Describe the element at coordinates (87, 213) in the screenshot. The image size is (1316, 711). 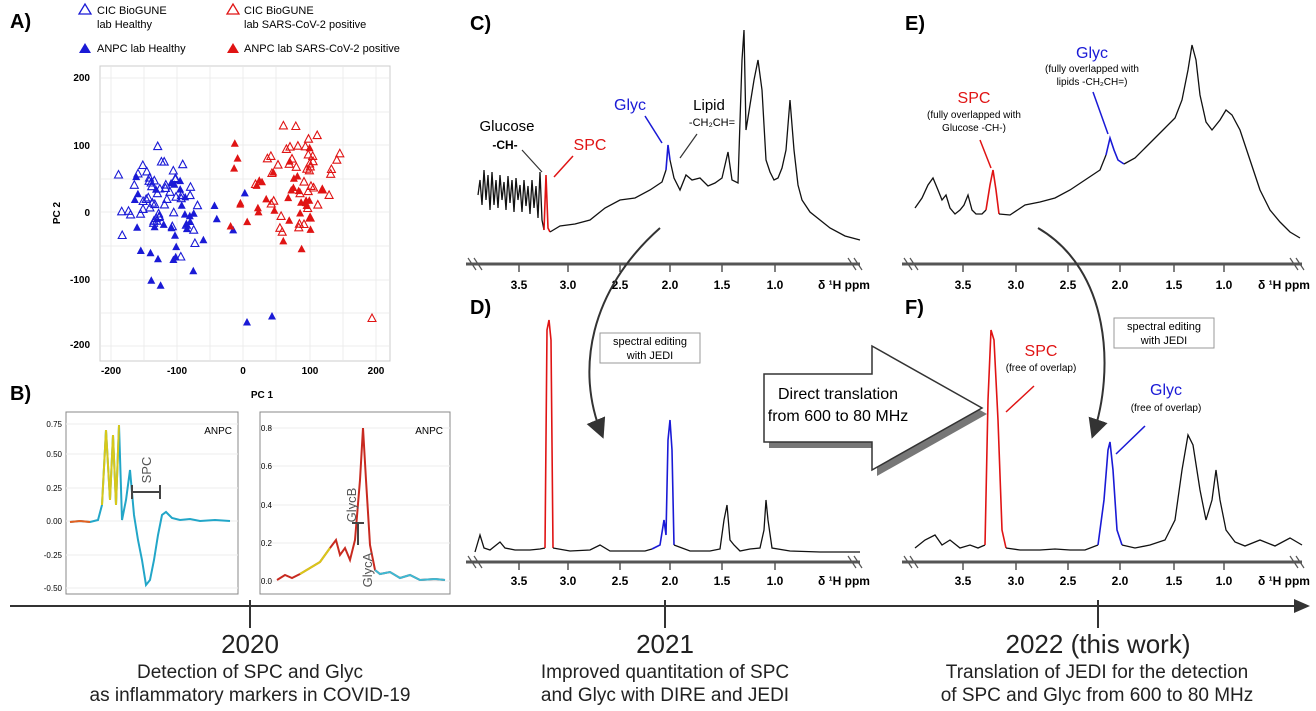
I see `pca-ytick: 0` at that location.